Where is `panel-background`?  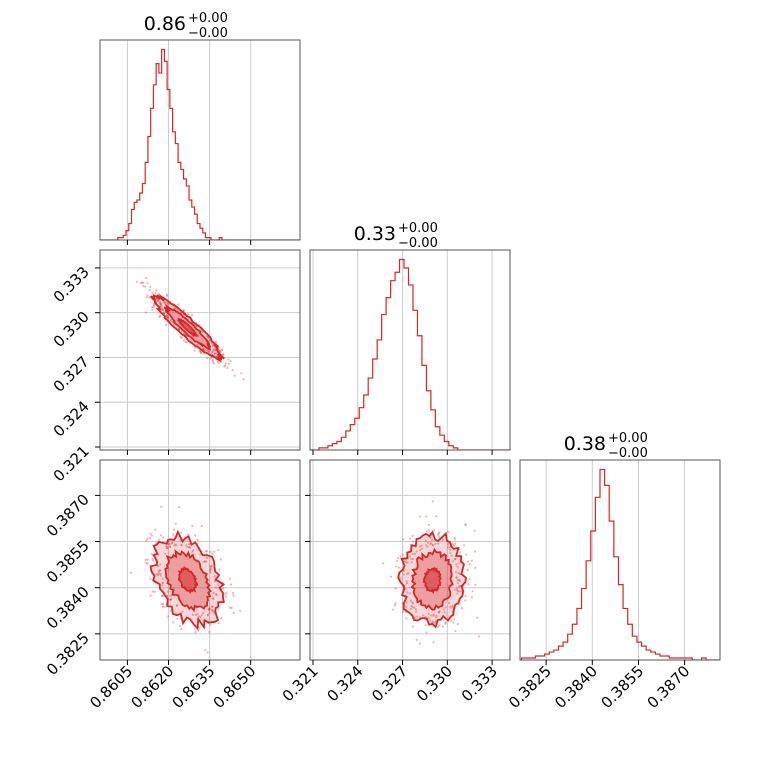
panel-background is located at coordinates (410, 560).